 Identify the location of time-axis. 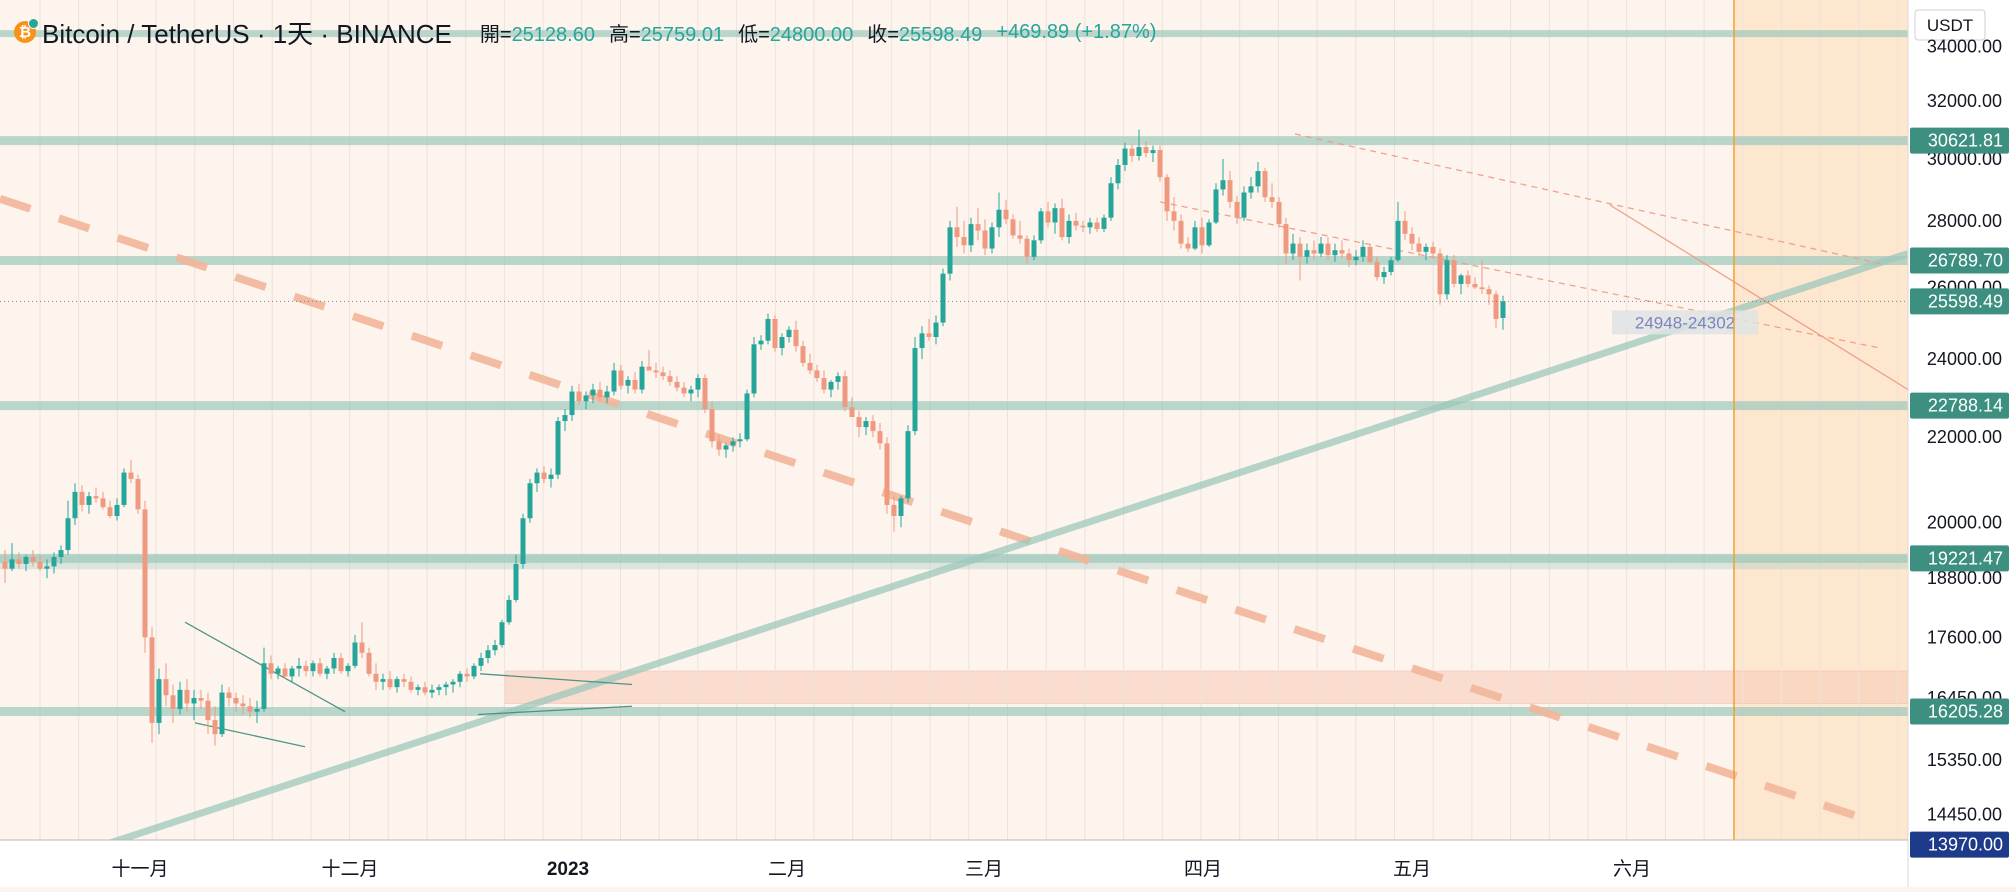
(954, 863).